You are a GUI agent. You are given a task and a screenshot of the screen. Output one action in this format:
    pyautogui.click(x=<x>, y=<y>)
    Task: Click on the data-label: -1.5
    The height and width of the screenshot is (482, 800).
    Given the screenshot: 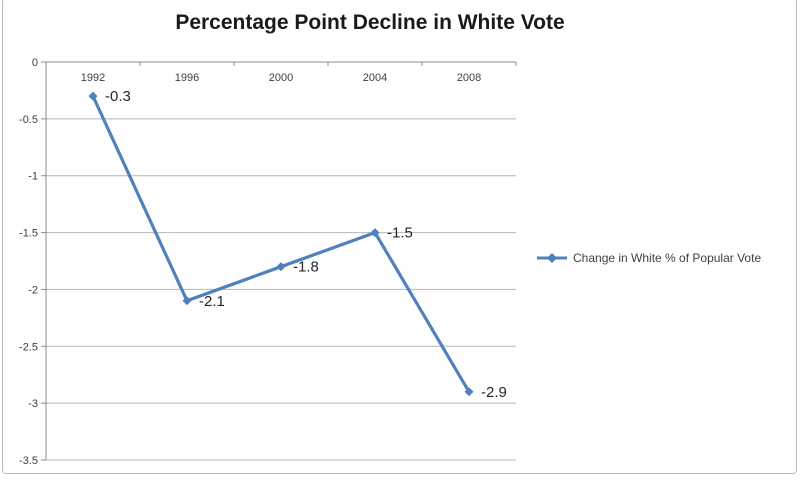 What is the action you would take?
    pyautogui.click(x=400, y=233)
    